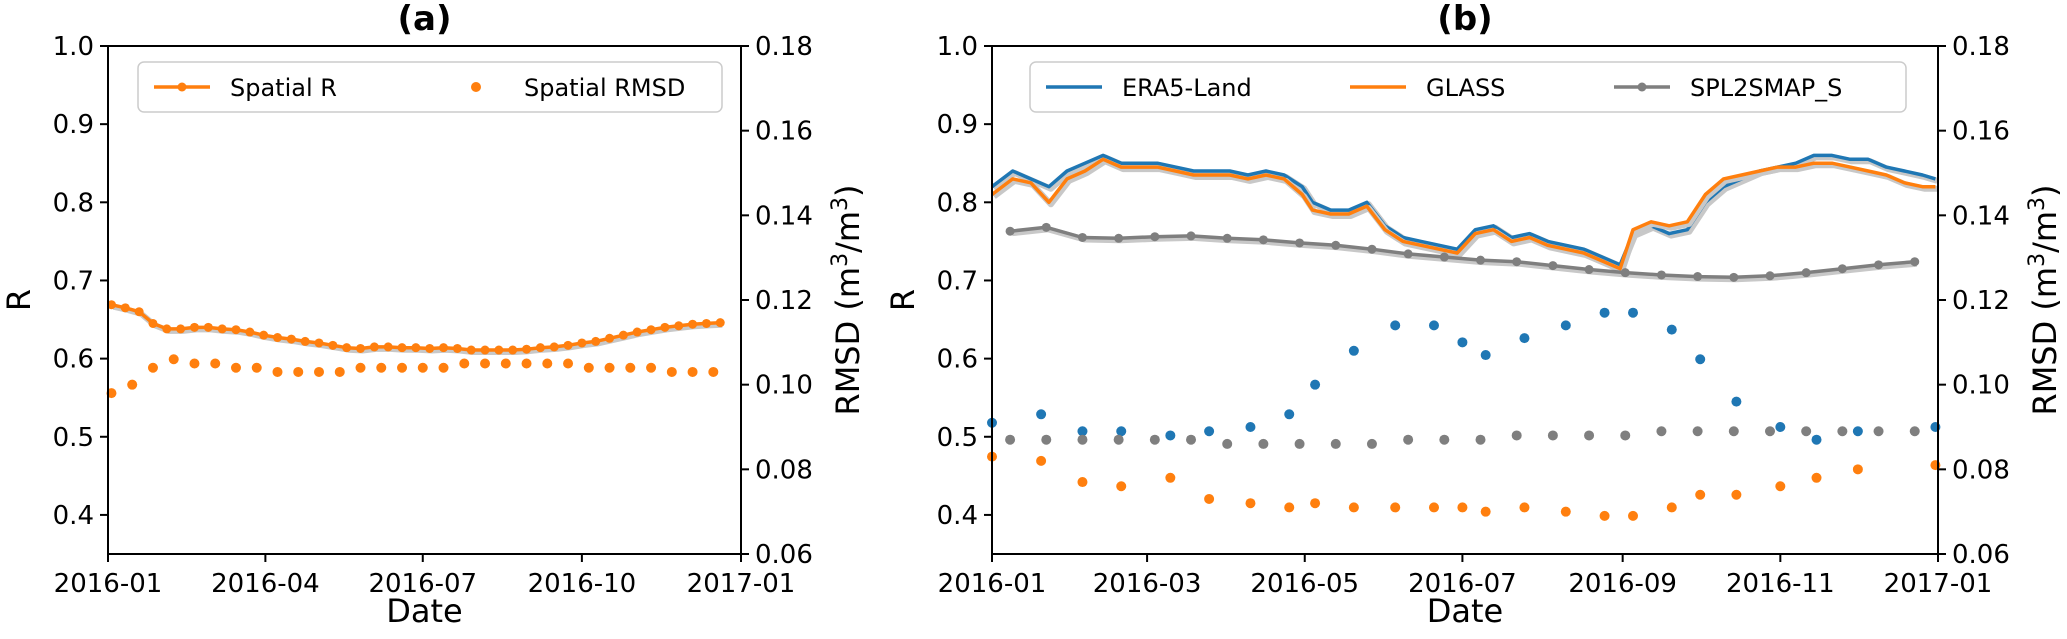 The image size is (2067, 639). Describe the element at coordinates (1981, 470) in the screenshot. I see `y-right-tick-label: 0.08` at that location.